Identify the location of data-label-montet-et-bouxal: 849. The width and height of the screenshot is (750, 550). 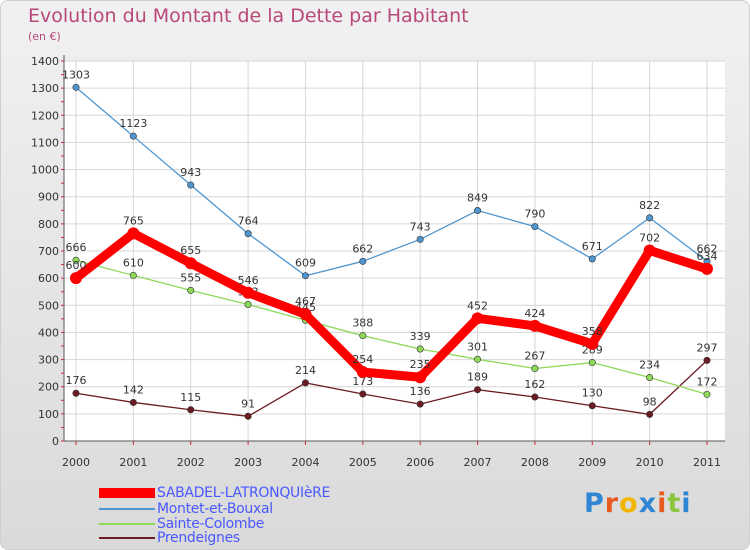
(477, 198).